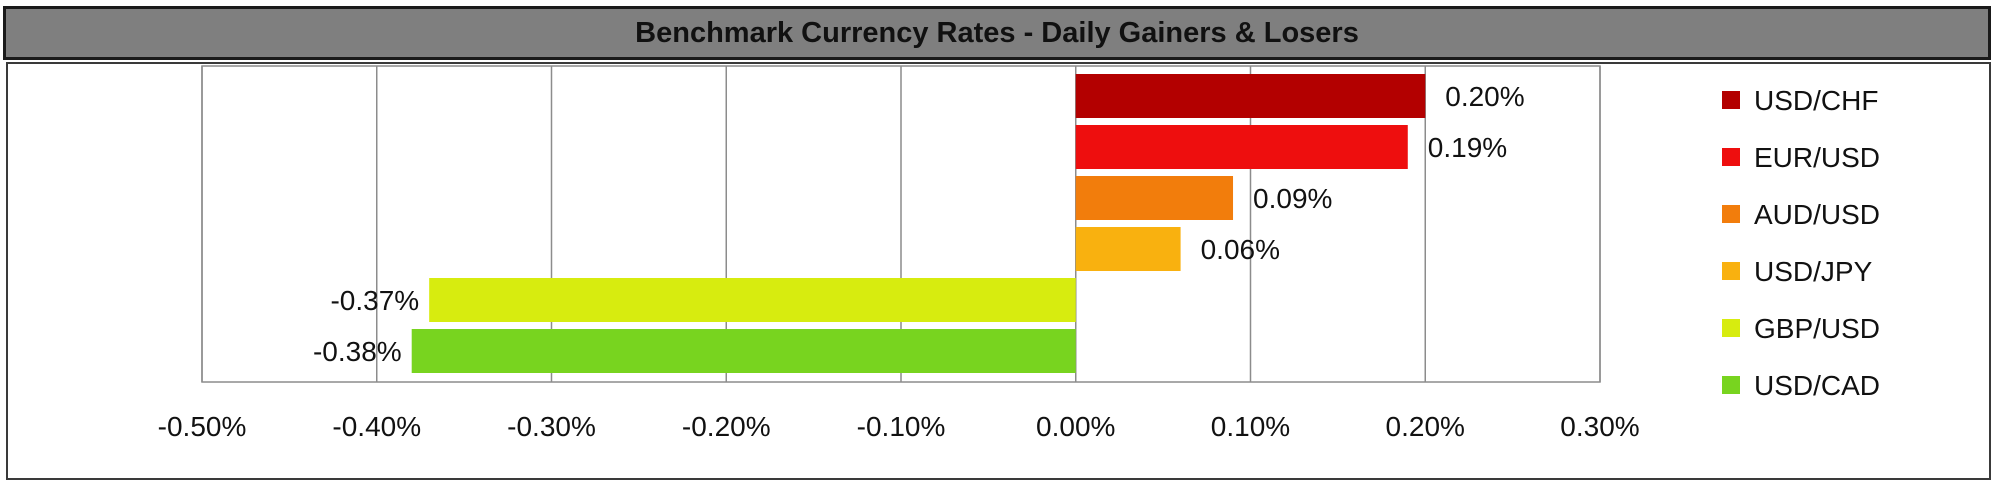 The height and width of the screenshot is (486, 1997). What do you see at coordinates (376, 426) in the screenshot?
I see `x-tick-label: -0.40%` at bounding box center [376, 426].